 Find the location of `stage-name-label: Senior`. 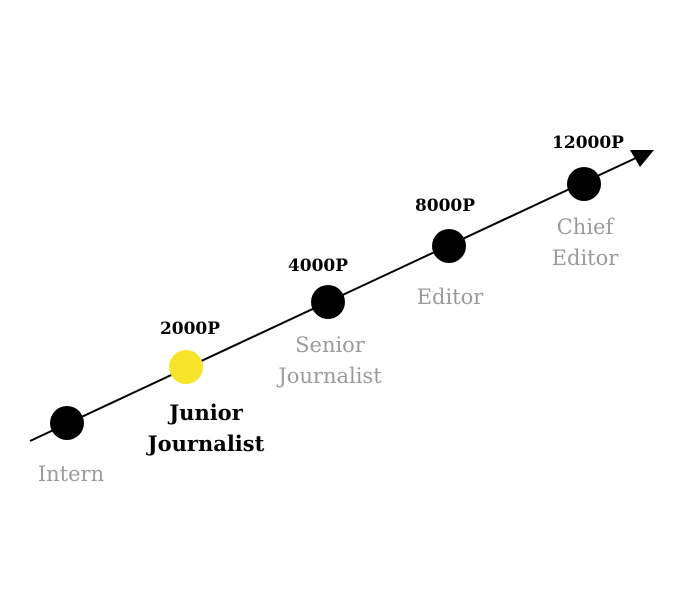

stage-name-label: Senior is located at coordinates (330, 345).